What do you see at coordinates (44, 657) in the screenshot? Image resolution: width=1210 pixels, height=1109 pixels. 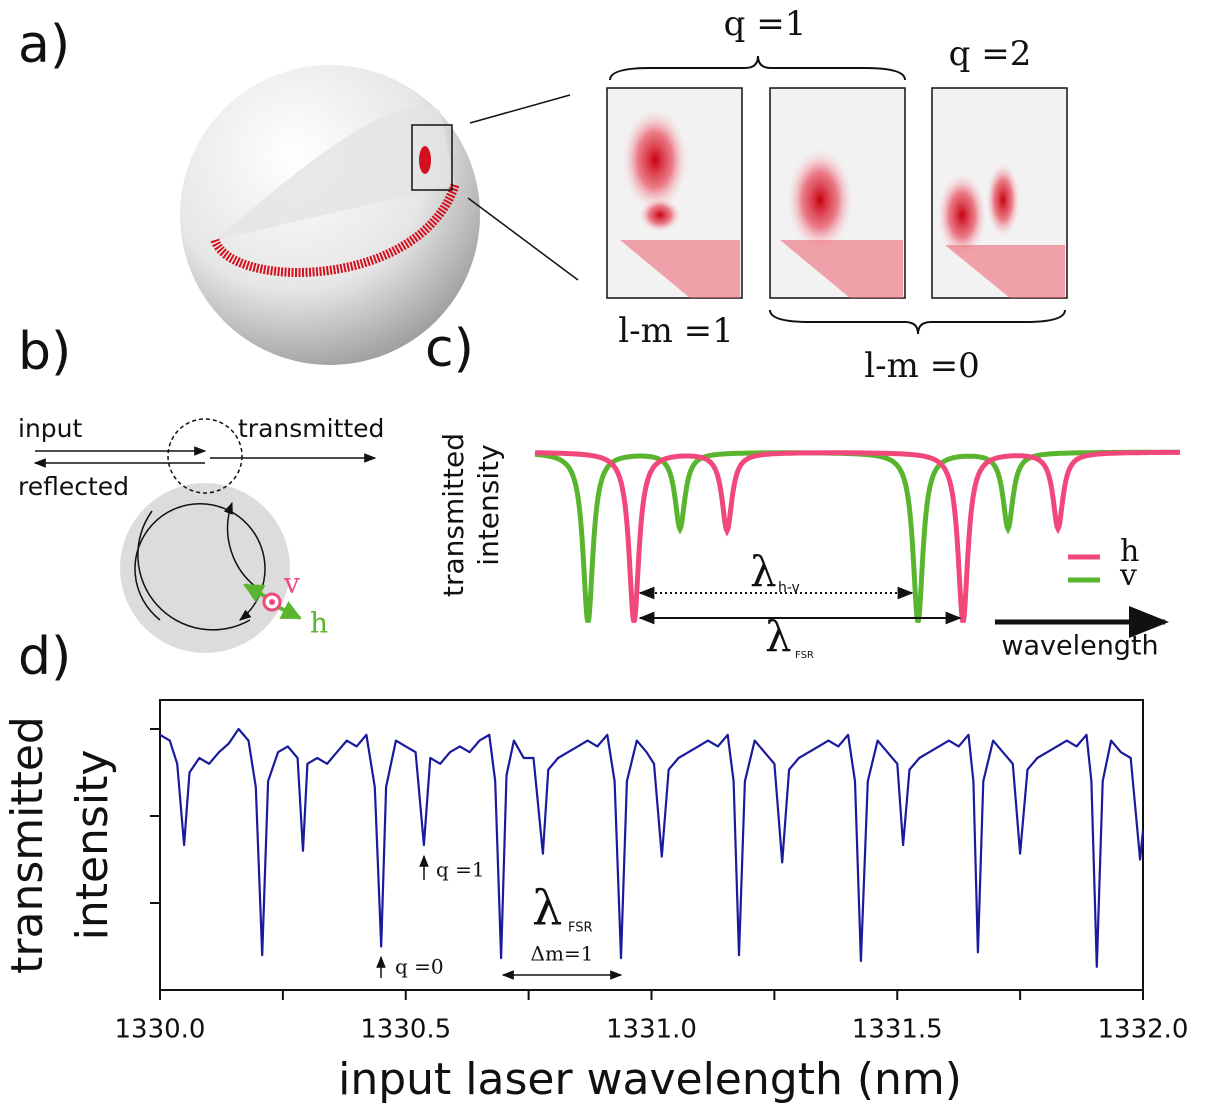 I see `panel-label: d)` at bounding box center [44, 657].